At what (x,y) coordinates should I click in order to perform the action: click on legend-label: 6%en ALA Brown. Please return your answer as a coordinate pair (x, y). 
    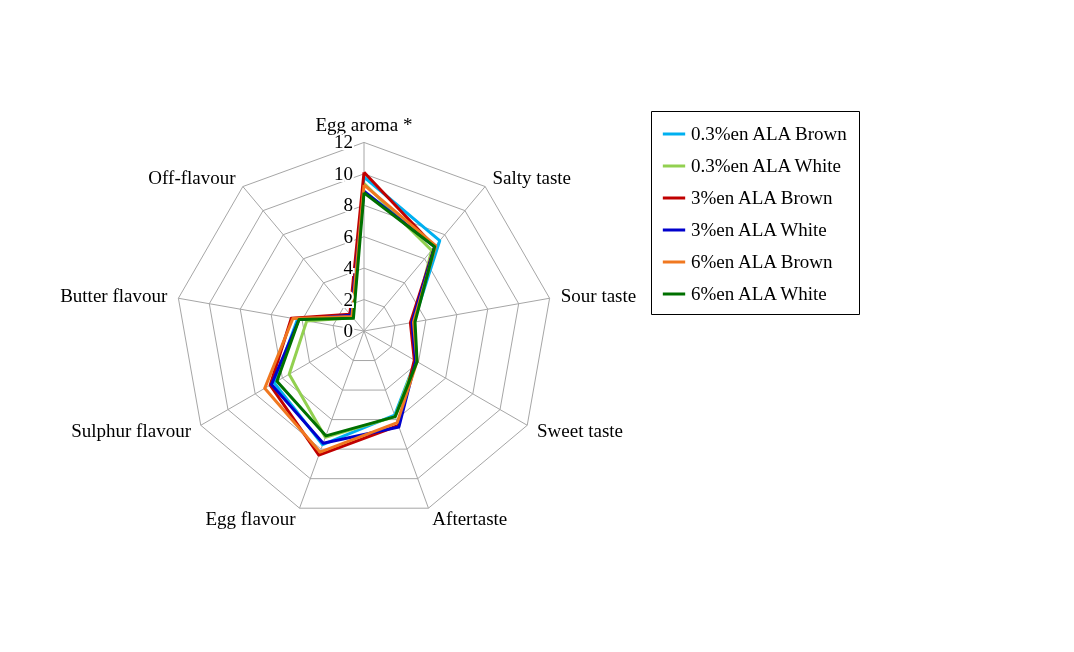
    Looking at the image, I should click on (762, 261).